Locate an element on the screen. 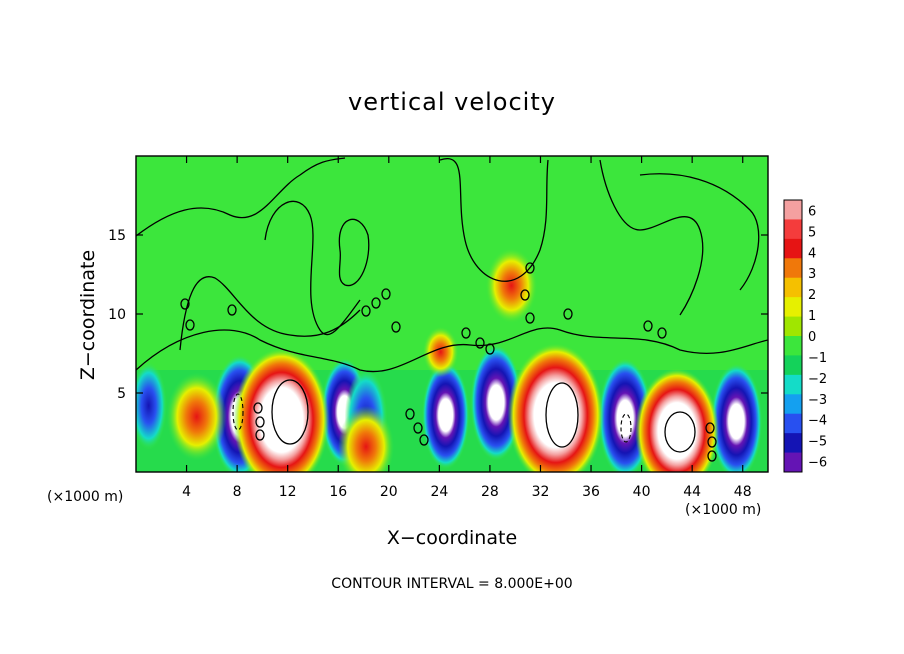  x-tick-label: 8 is located at coordinates (237, 492).